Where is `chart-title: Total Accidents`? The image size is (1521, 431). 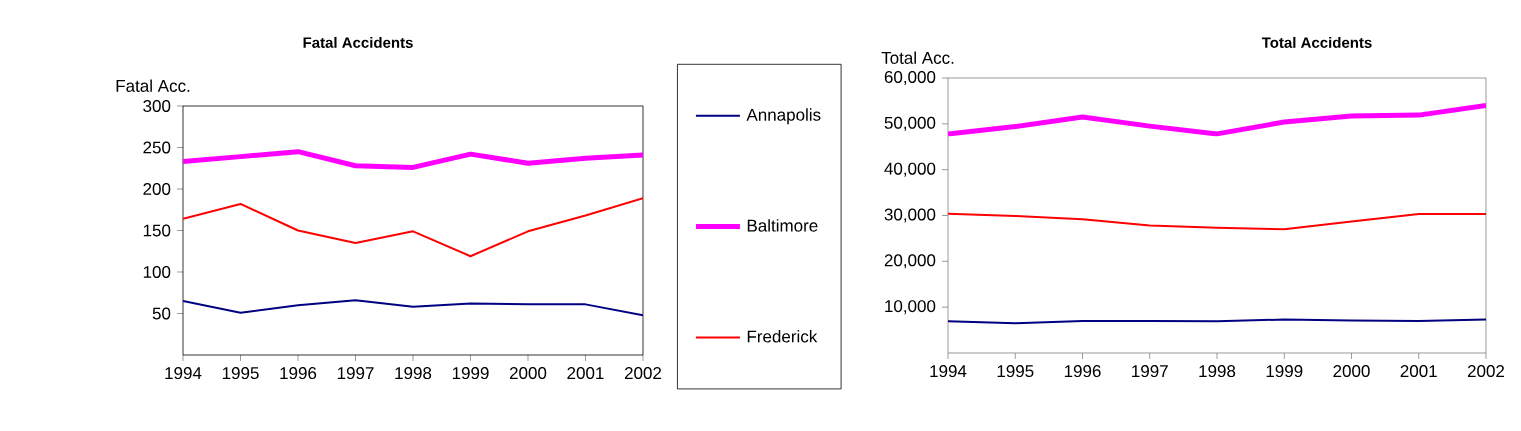 chart-title: Total Accidents is located at coordinates (1316, 42).